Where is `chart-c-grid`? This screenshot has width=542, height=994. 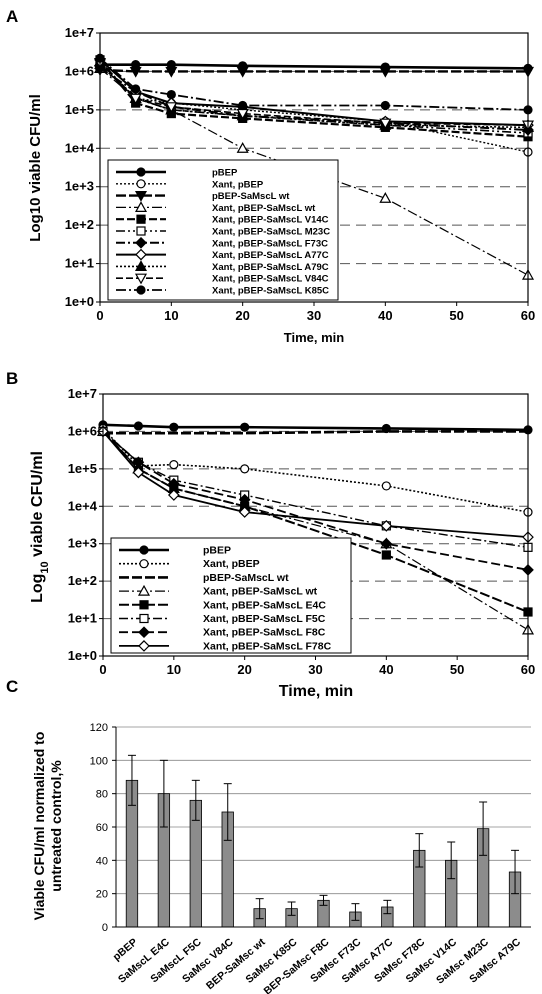
chart-c-grid is located at coordinates (323, 810).